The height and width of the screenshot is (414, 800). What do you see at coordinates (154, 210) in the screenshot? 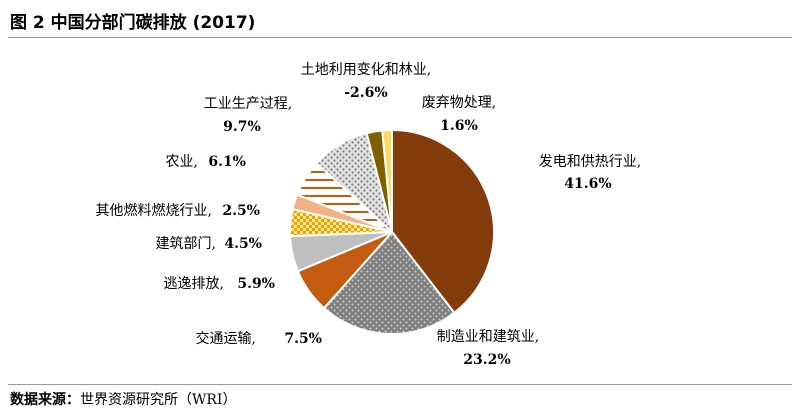
I see `slice-label: 其他燃料燃烧行业,` at bounding box center [154, 210].